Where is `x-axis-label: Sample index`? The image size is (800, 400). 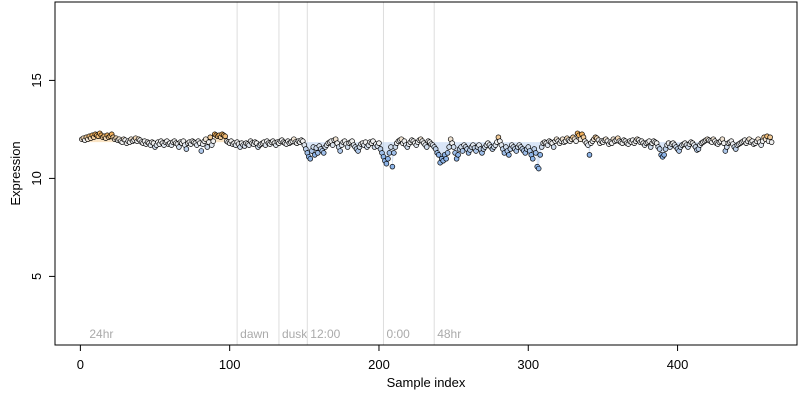
x-axis-label: Sample index is located at coordinates (426, 382).